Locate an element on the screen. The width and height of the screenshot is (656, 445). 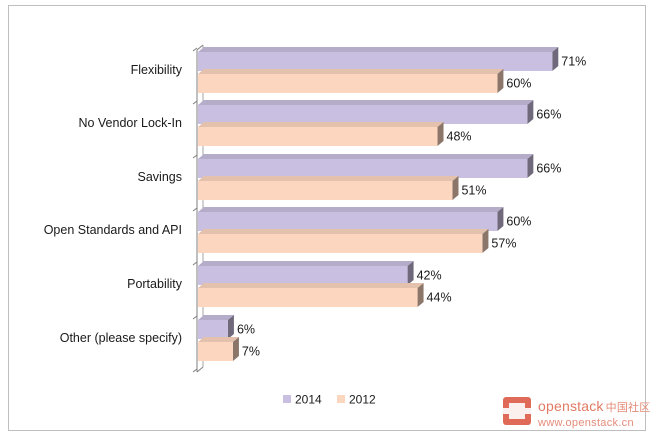
category-label: Other (please specify) is located at coordinates (121, 338).